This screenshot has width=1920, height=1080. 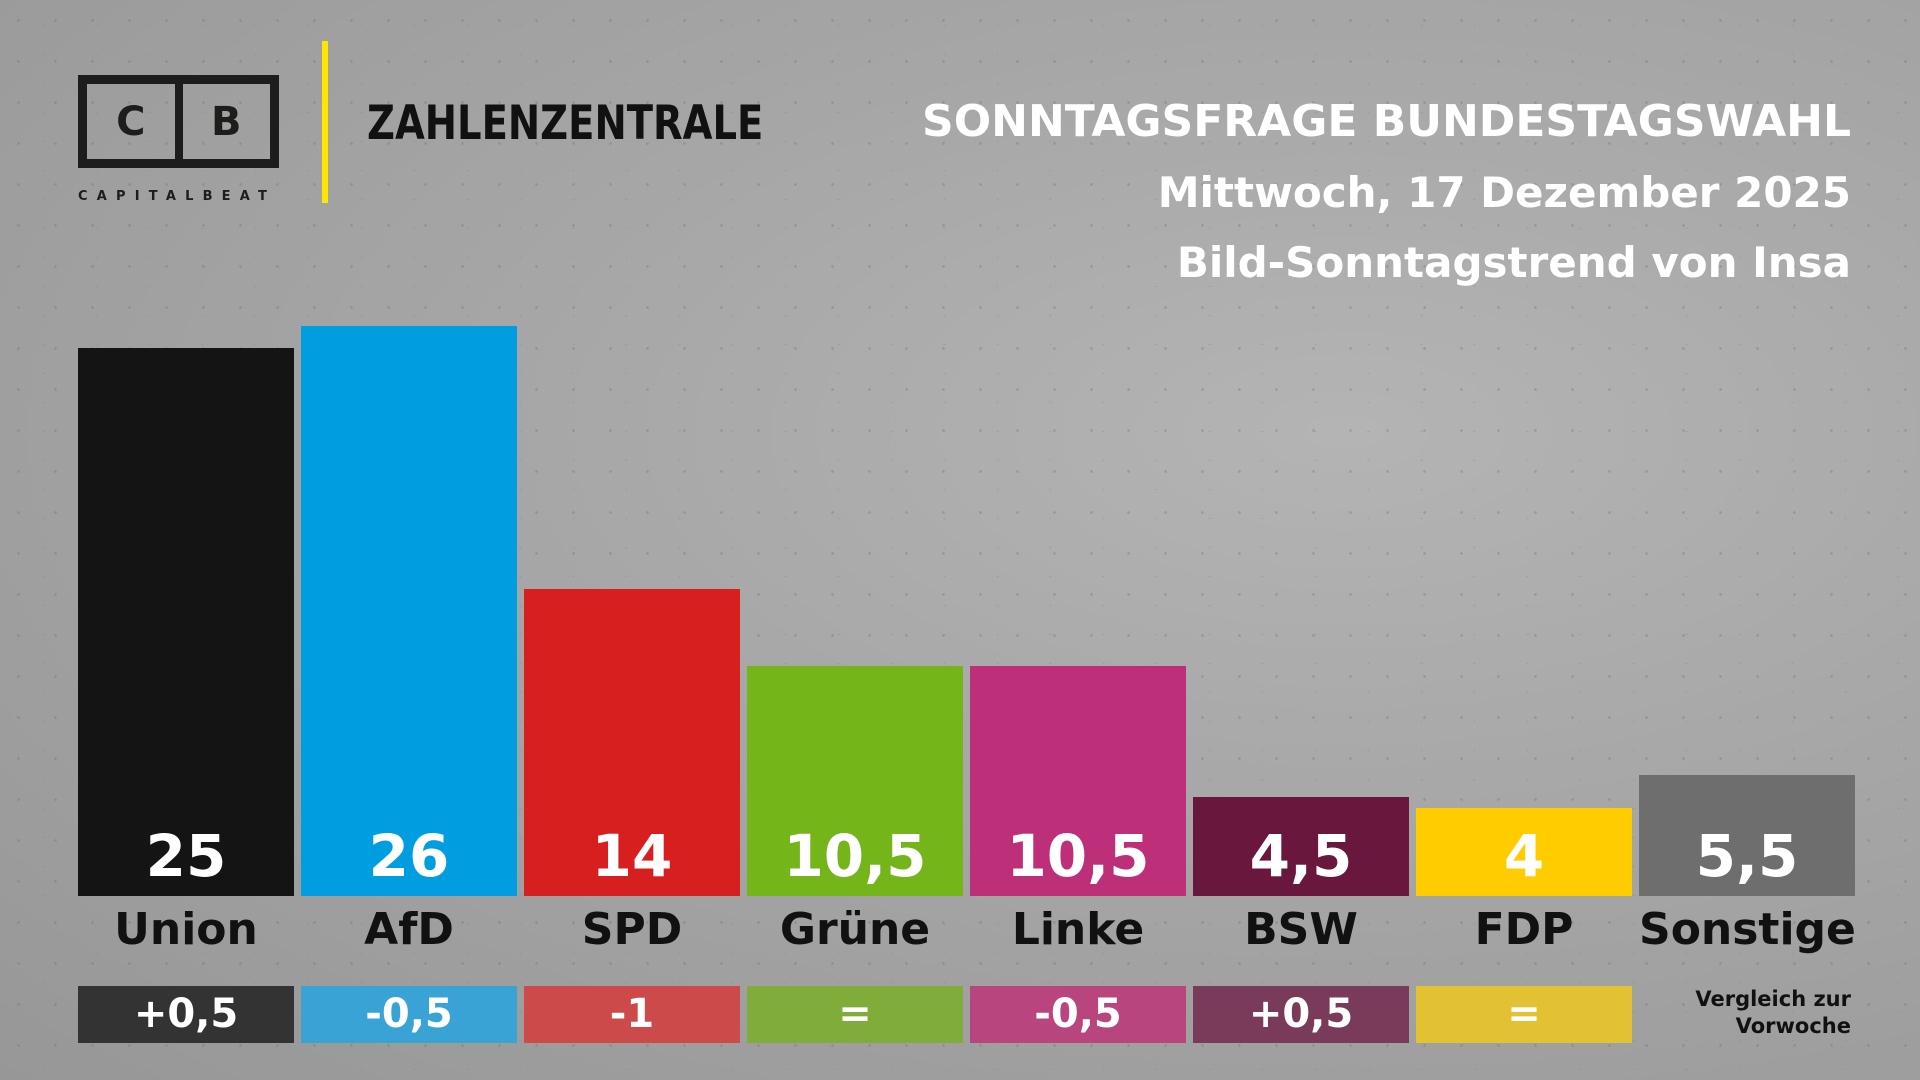 What do you see at coordinates (1524, 1014) in the screenshot?
I see `change-label-fdp: =` at bounding box center [1524, 1014].